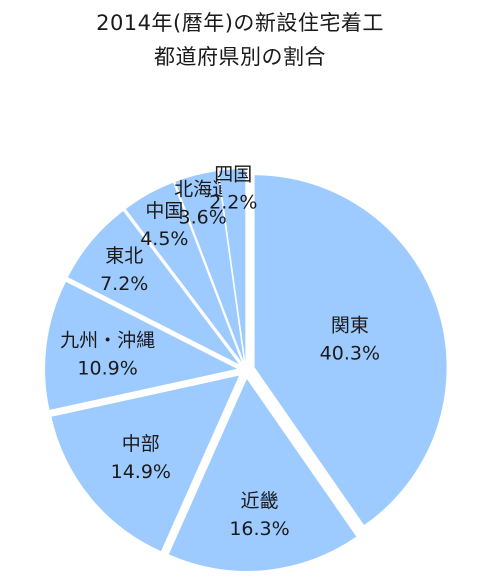 The width and height of the screenshot is (480, 584). Describe the element at coordinates (260, 501) in the screenshot. I see `slice-category-label: 近畿` at that location.